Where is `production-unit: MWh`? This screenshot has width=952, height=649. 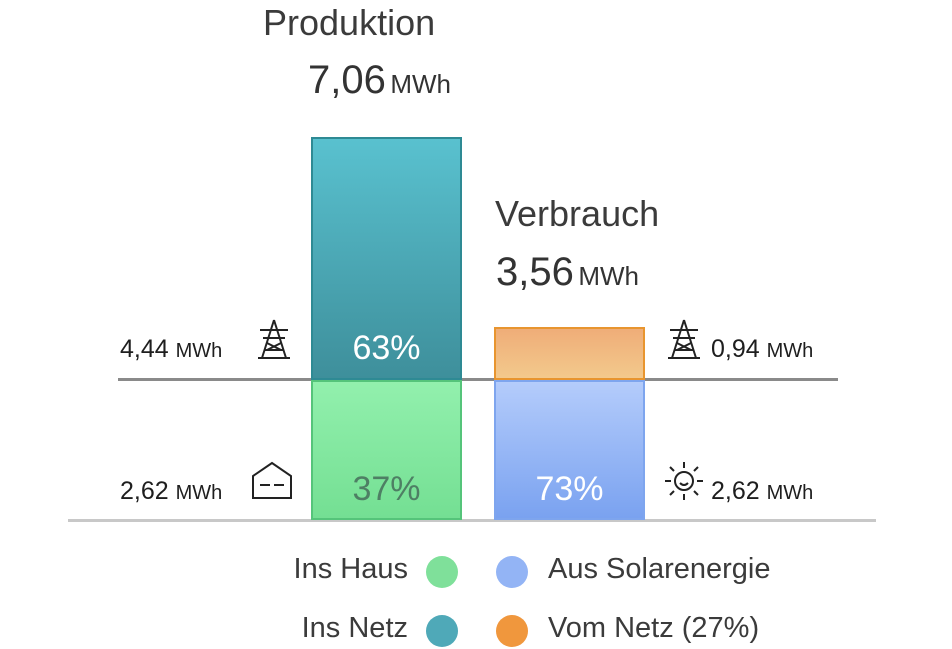 production-unit: MWh is located at coordinates (420, 84).